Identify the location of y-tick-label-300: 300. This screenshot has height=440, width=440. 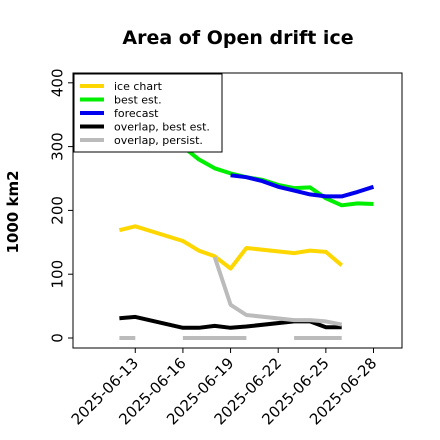
(57, 146).